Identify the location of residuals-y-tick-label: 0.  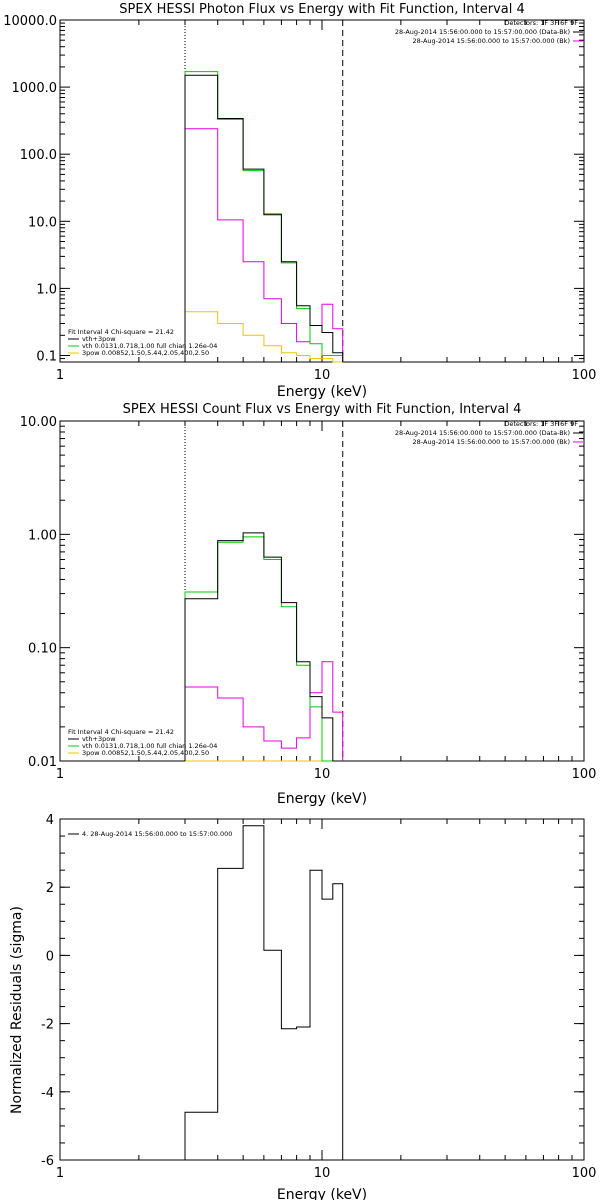
(50, 956).